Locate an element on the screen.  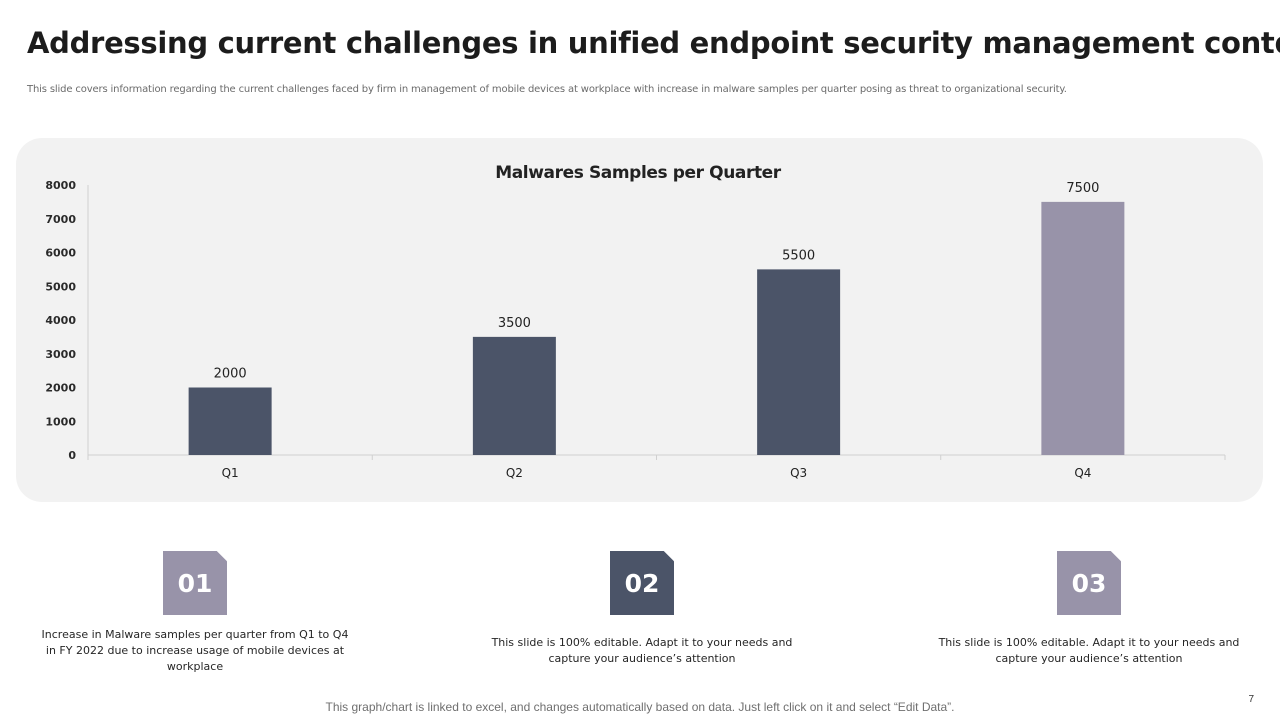
y-tick-label: 1000 is located at coordinates (60, 421).